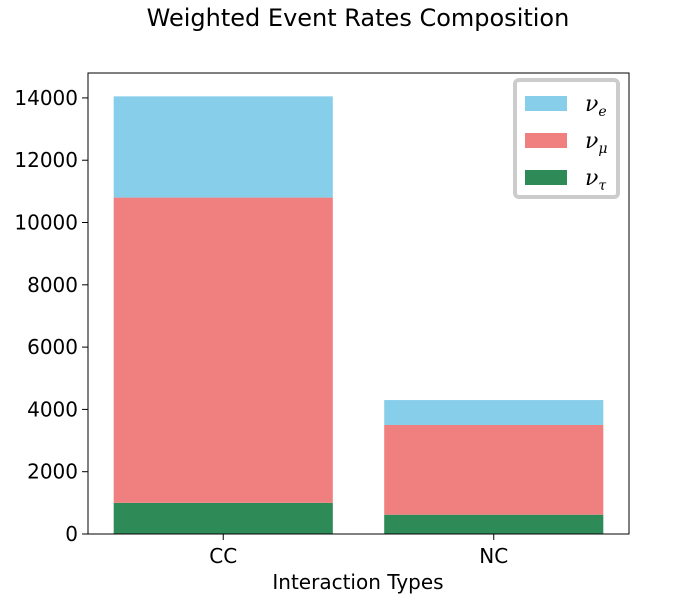 The height and width of the screenshot is (600, 700). Describe the element at coordinates (71, 534) in the screenshot. I see `y-tick-label: 0` at that location.